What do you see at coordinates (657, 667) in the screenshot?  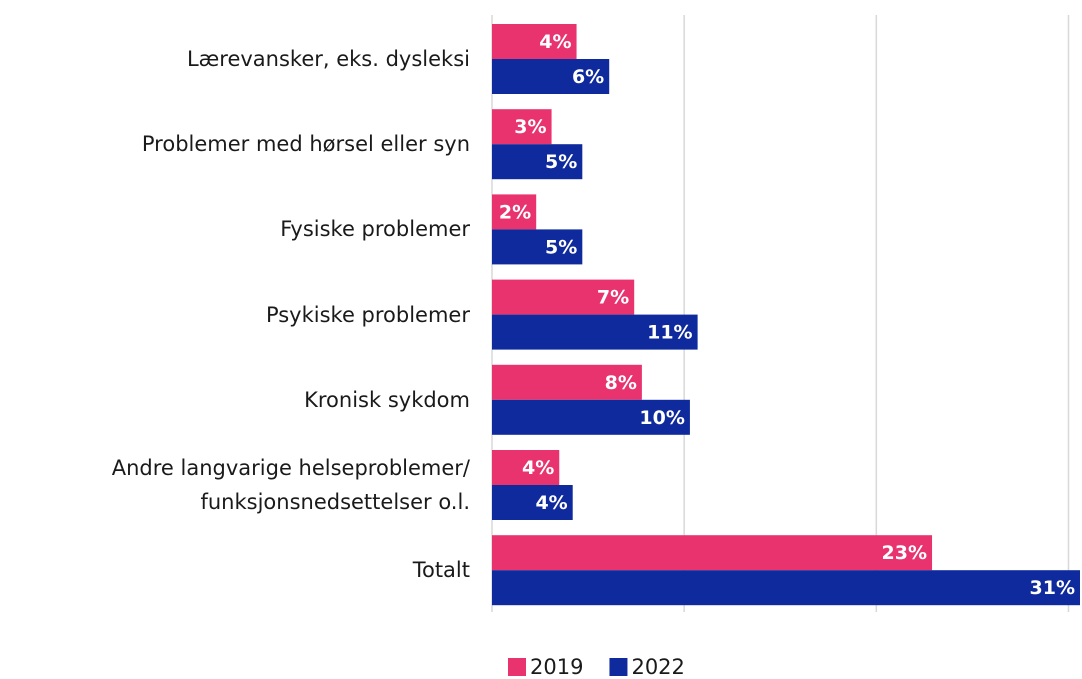 I see `legend-label: 2022` at bounding box center [657, 667].